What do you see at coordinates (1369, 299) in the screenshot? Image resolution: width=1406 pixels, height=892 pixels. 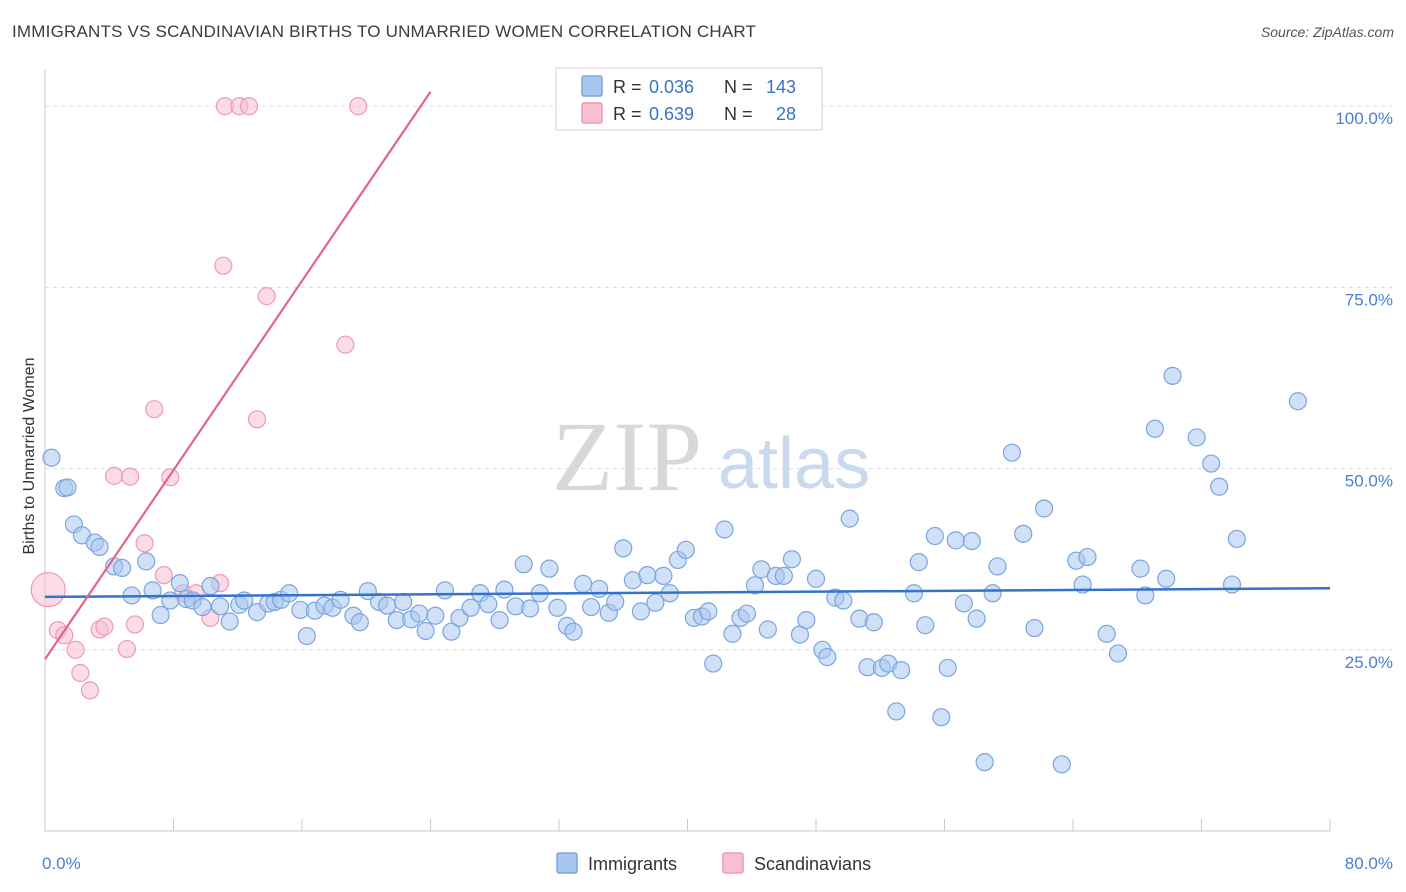 I see `y-tick-label: 75.0%` at bounding box center [1369, 299].